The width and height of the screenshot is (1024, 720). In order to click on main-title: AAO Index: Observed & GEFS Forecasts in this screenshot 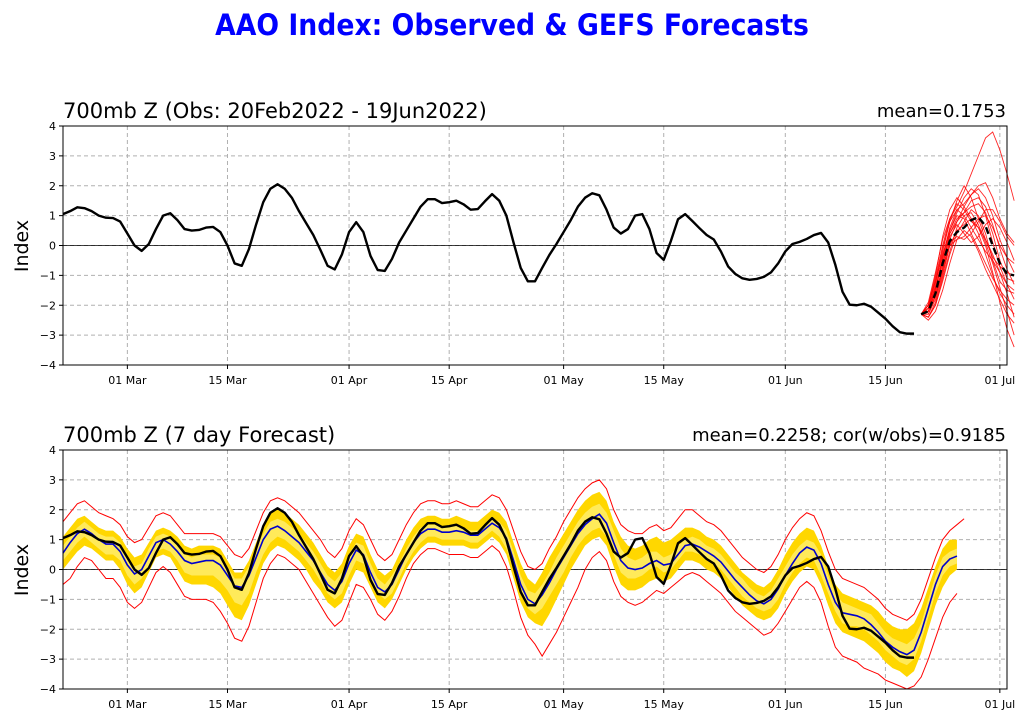, I will do `click(512, 25)`.